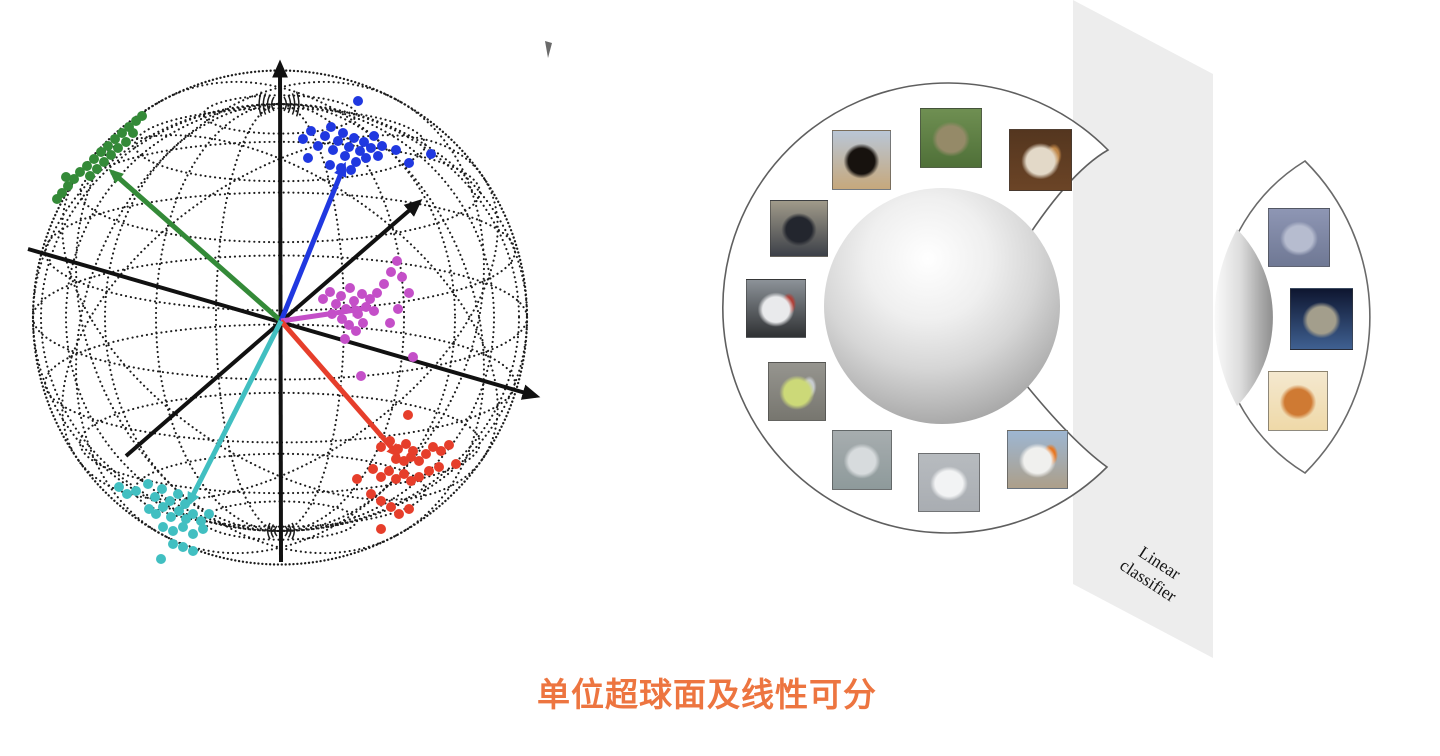 The width and height of the screenshot is (1440, 756). I want to click on embedding-sphere, so click(942, 306).